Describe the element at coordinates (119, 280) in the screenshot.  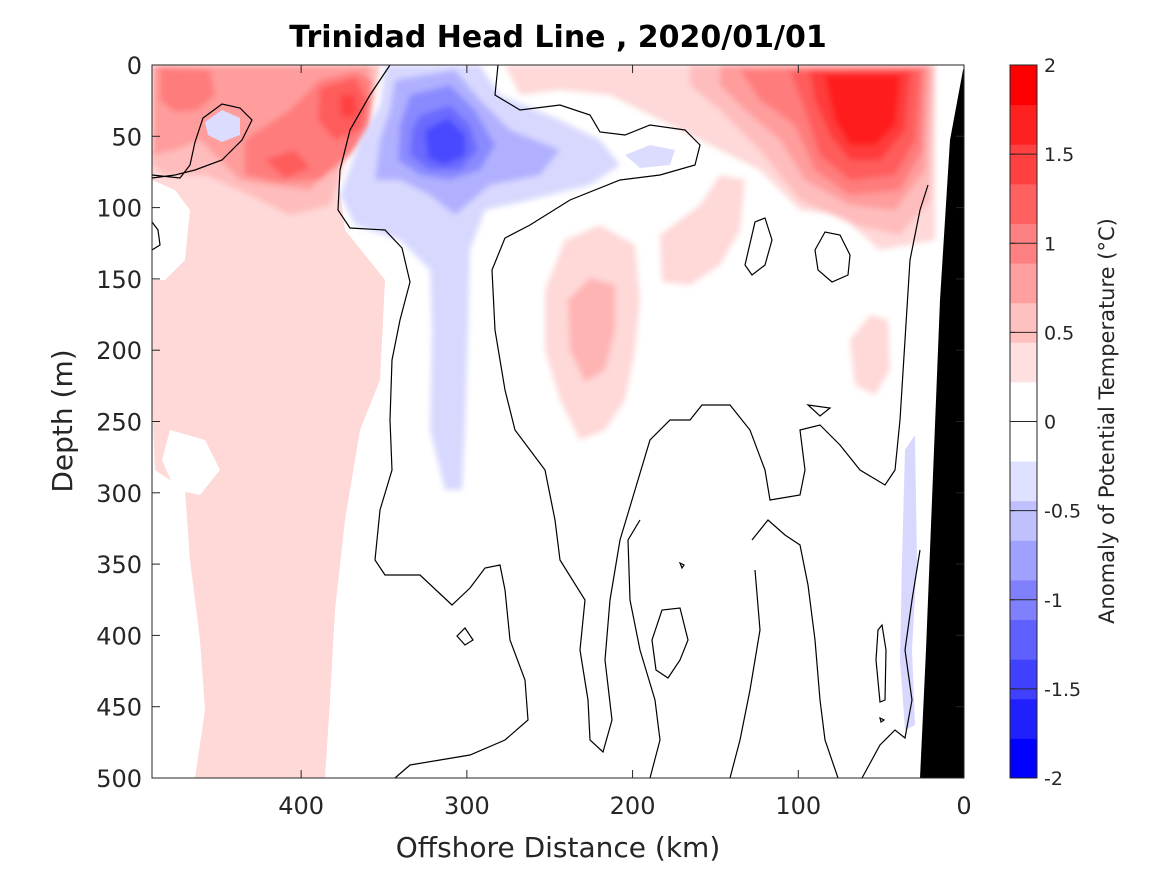
I see `y-tick-label: 150` at that location.